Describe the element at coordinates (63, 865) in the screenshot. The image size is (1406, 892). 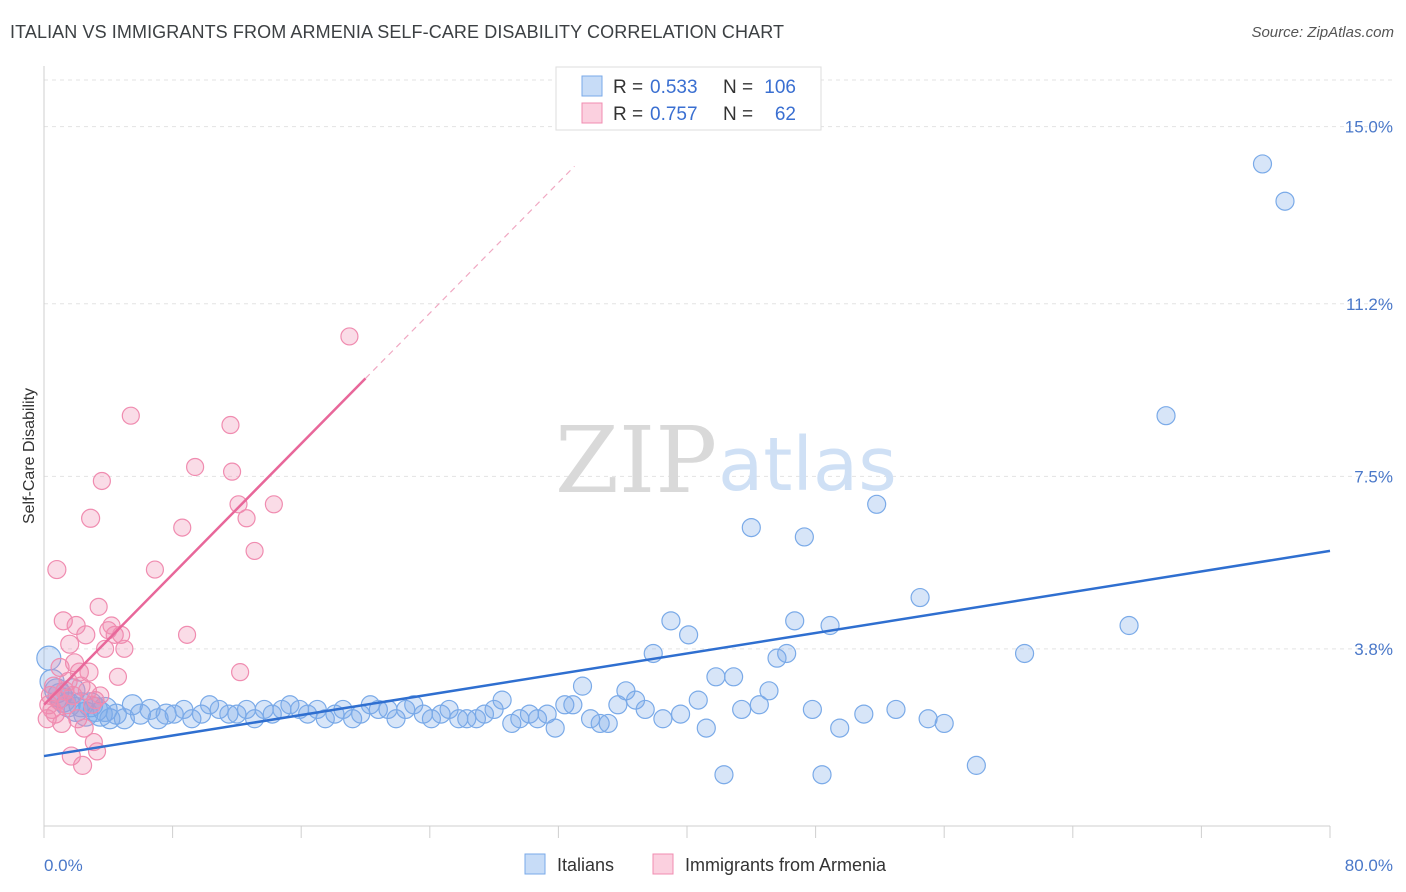
I see `x-tick-label-min: 0.0%` at that location.